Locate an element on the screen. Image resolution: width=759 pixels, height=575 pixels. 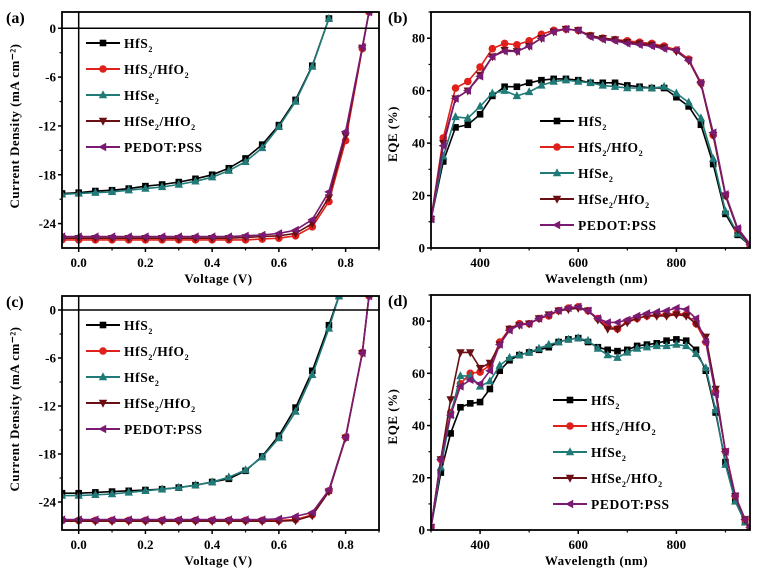
y-tick-label: 60 is located at coordinates (418, 373).